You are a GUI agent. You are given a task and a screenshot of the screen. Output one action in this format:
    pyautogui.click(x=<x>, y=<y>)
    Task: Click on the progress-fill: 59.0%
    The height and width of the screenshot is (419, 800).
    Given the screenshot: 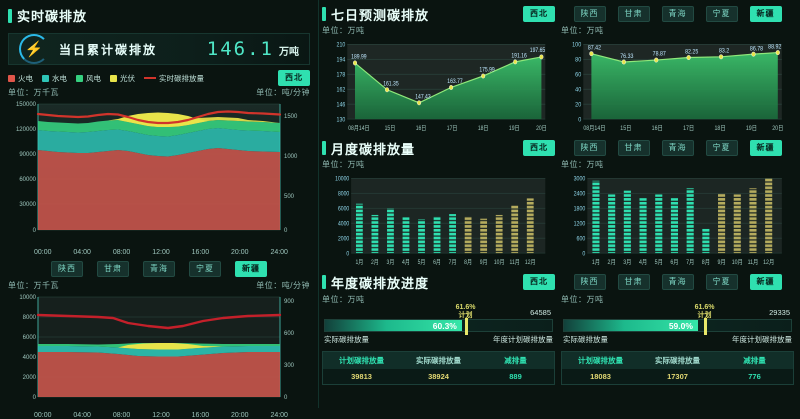 What is the action you would take?
    pyautogui.click(x=631, y=325)
    